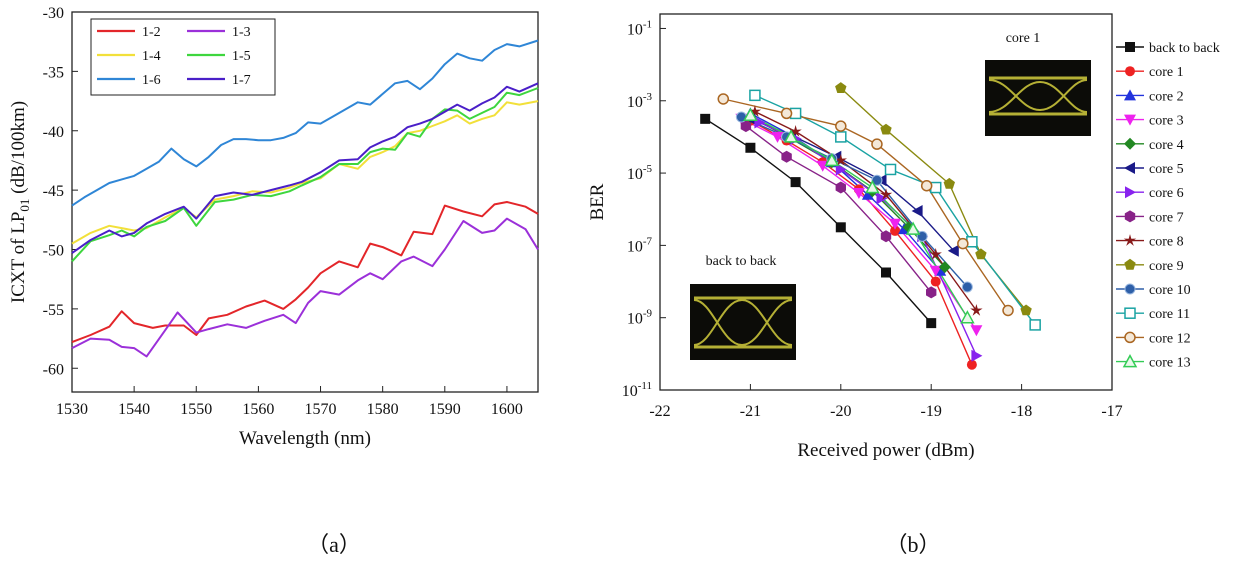 This screenshot has width=1246, height=562. Describe the element at coordinates (445, 409) in the screenshot. I see `x-tick-label: 1590` at that location.